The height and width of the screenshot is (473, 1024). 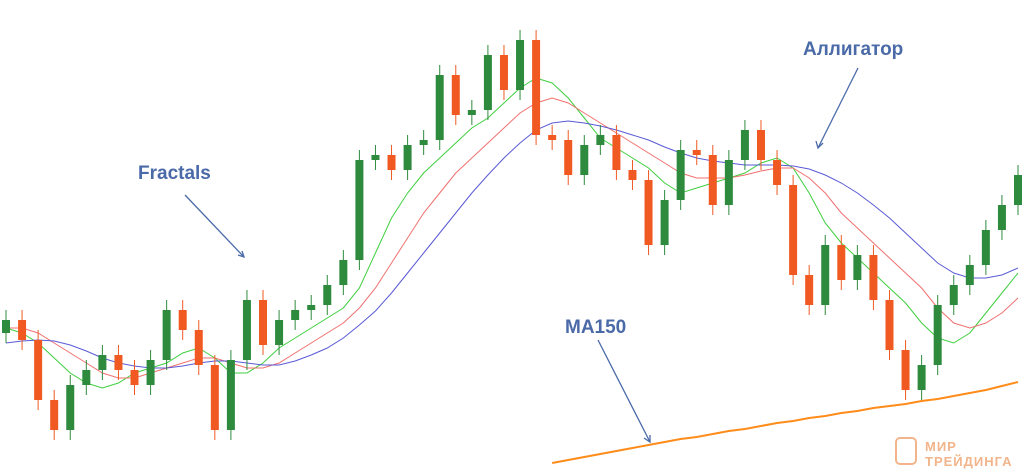 What do you see at coordinates (853, 49) in the screenshot?
I see `annotation: Аллигатор` at bounding box center [853, 49].